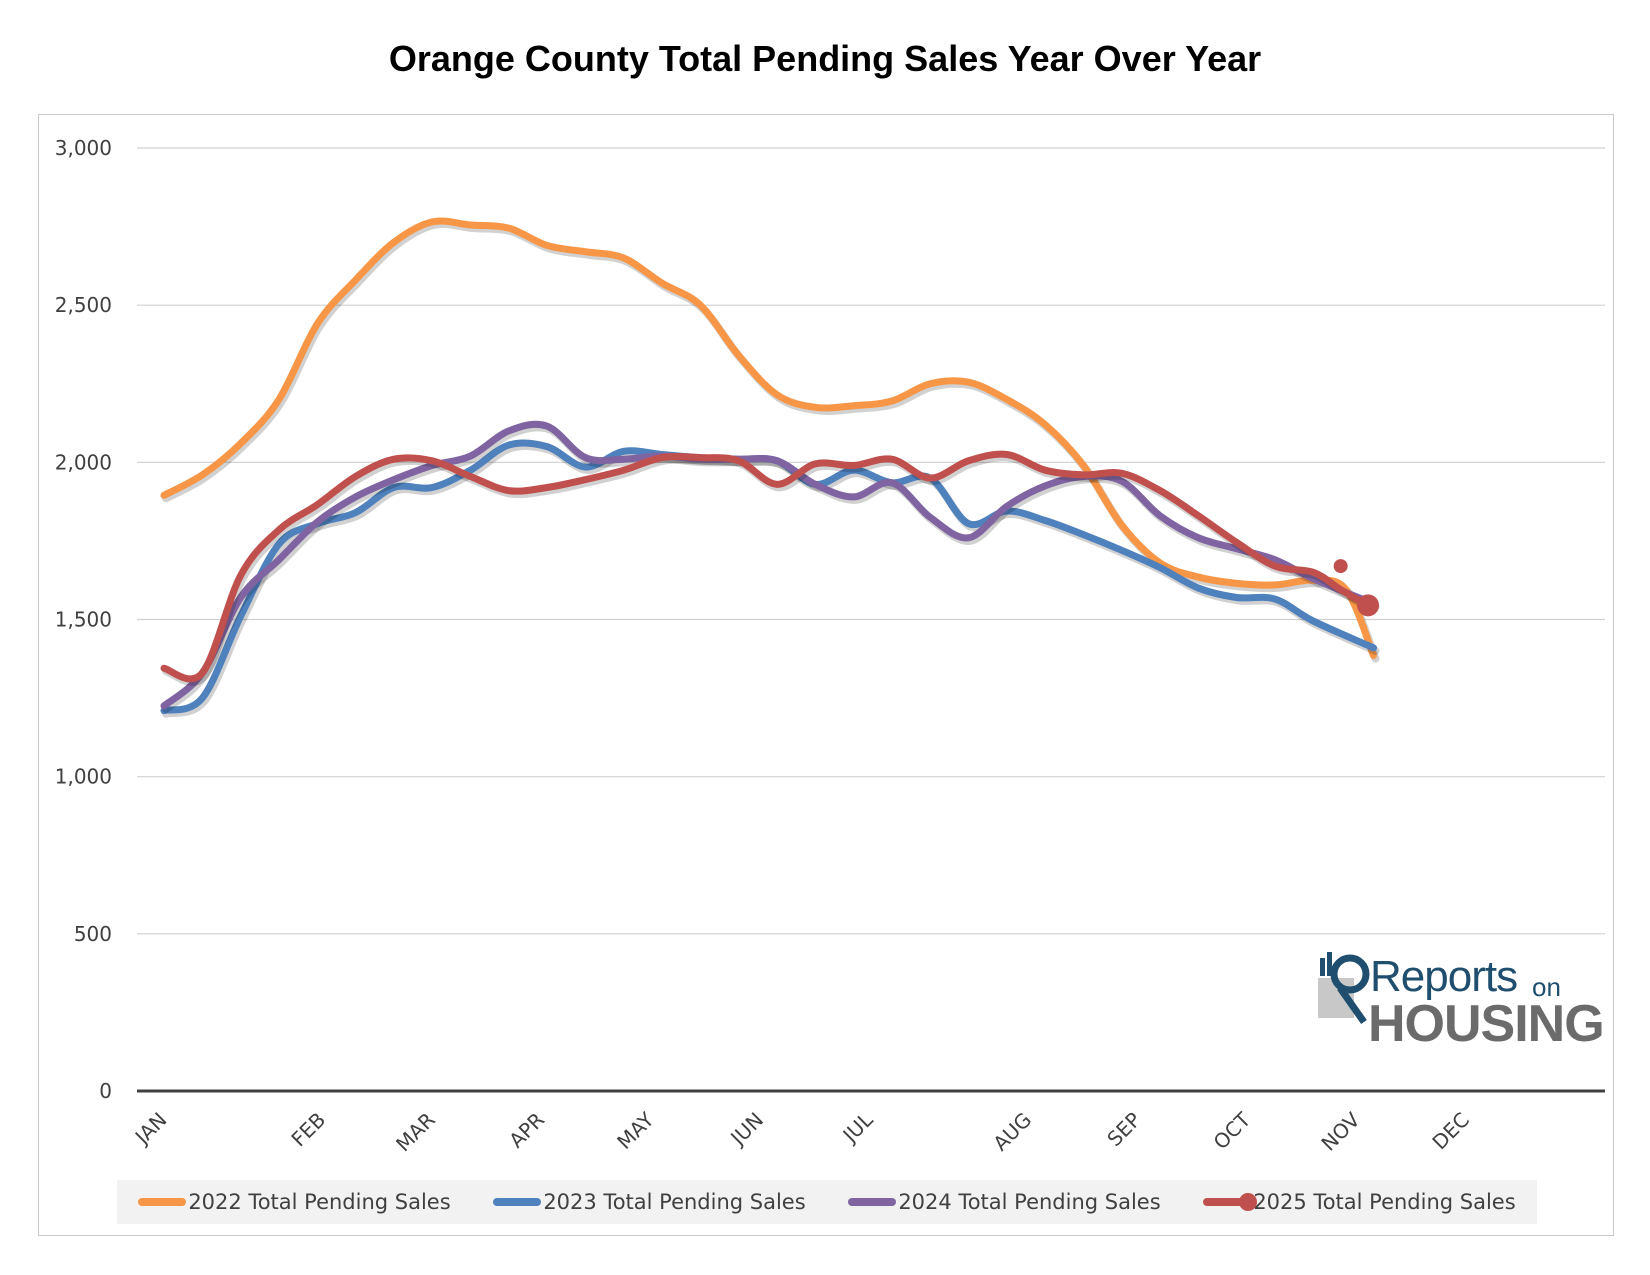  I want to click on y-tick-label: 1,000, so click(83, 777).